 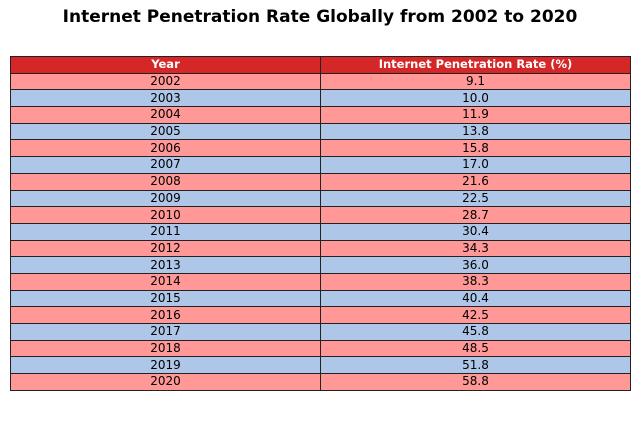 I want to click on table-row: 2005 13.8, so click(x=320, y=131).